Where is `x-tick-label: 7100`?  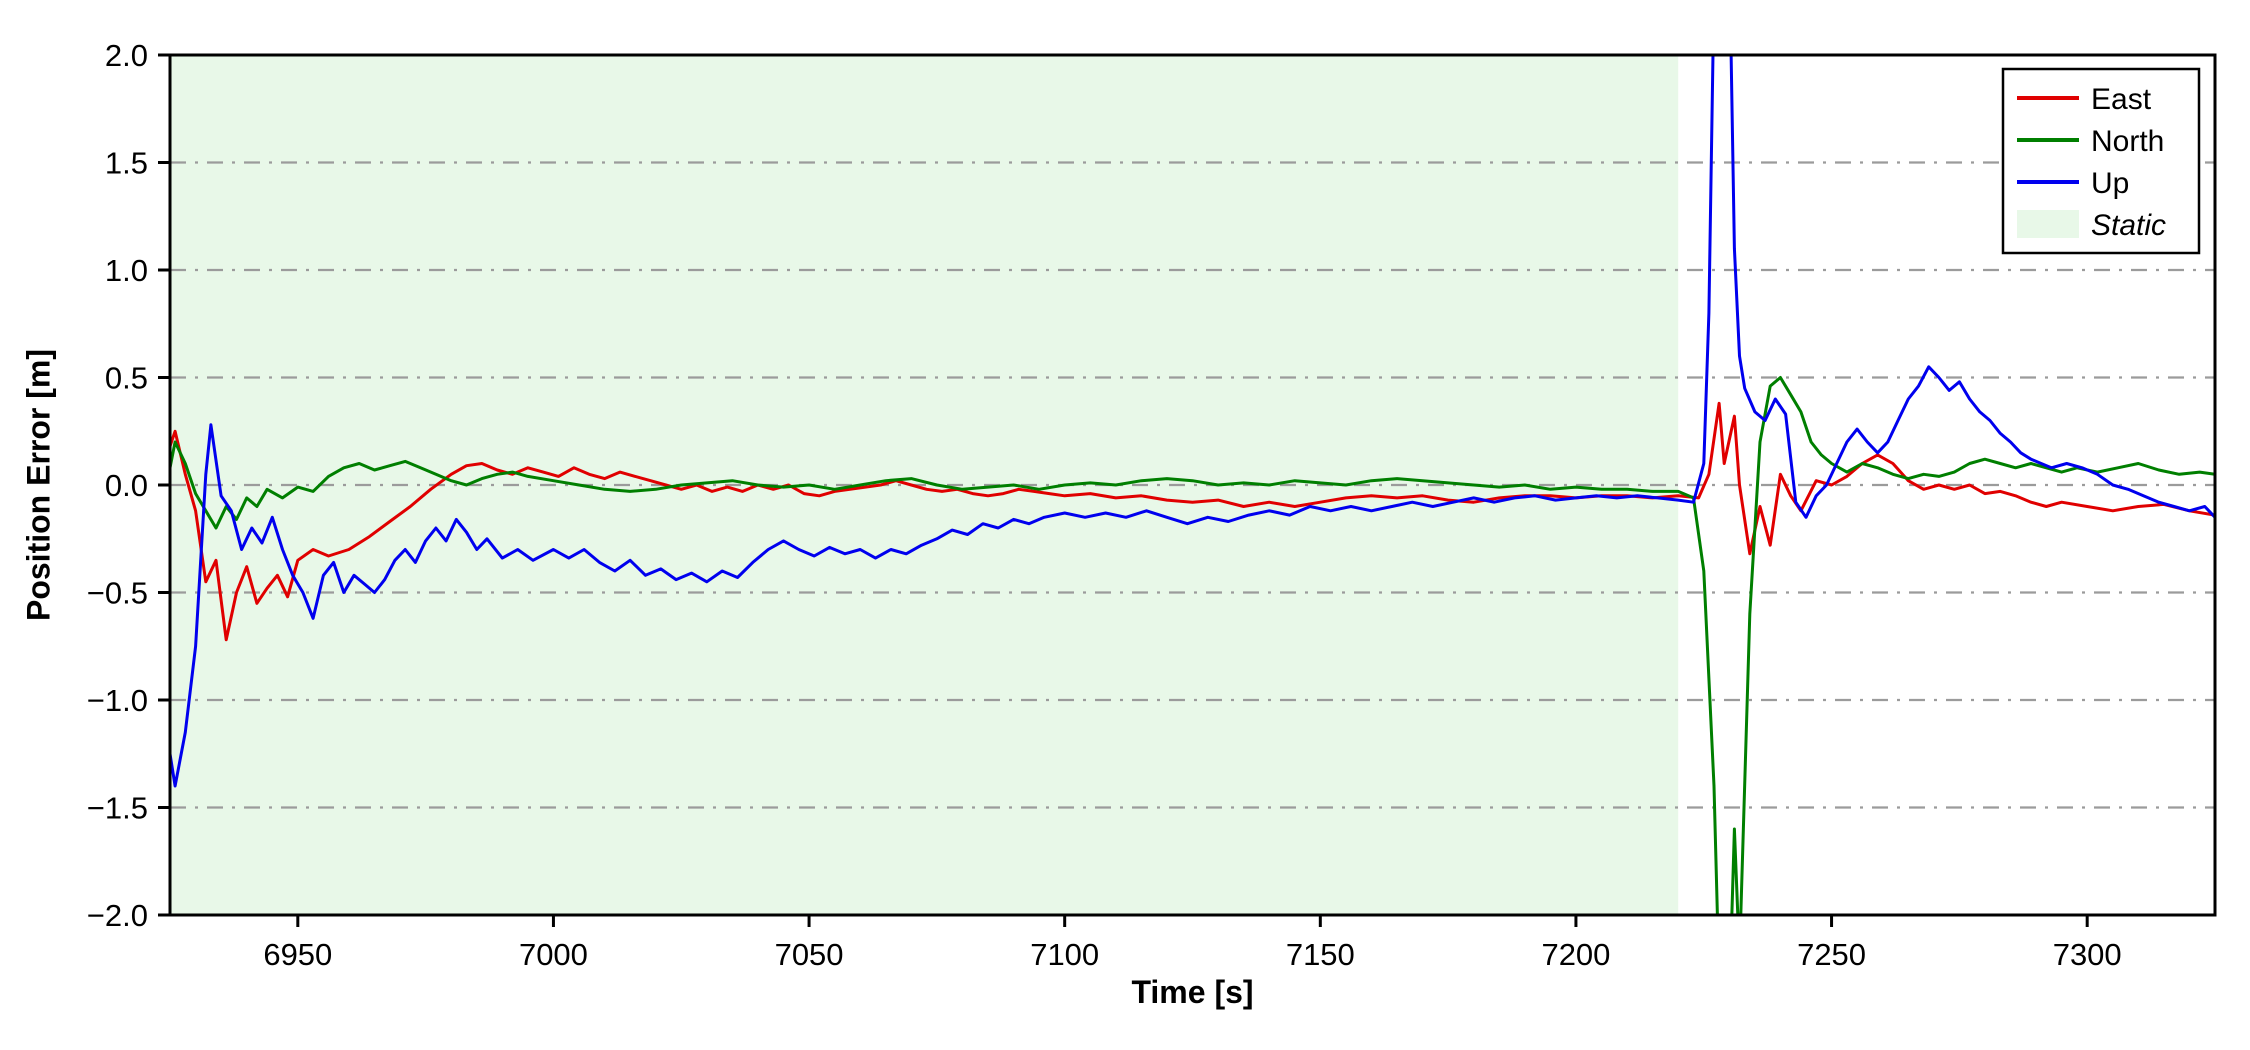
x-tick-label: 7100 is located at coordinates (1064, 954).